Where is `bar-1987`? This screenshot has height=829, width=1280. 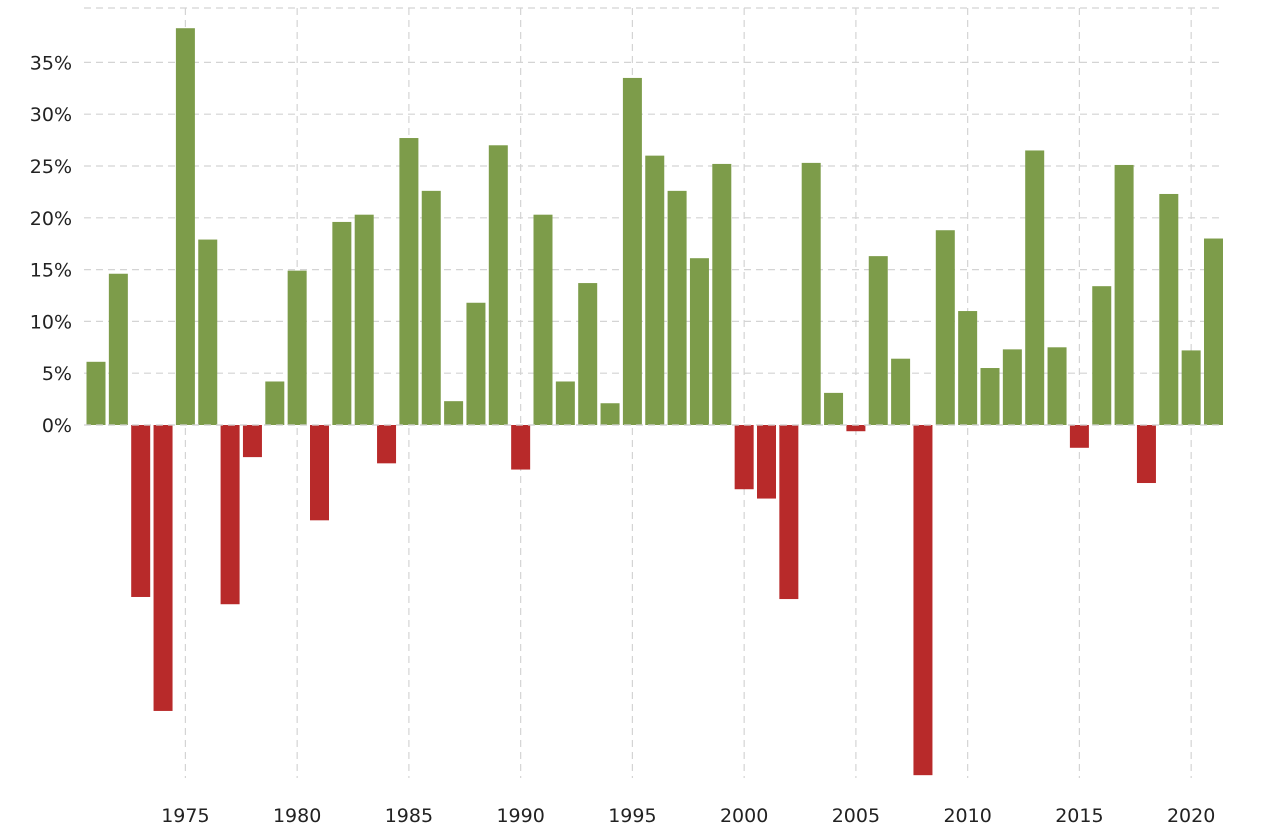
bar-1987 is located at coordinates (454, 413).